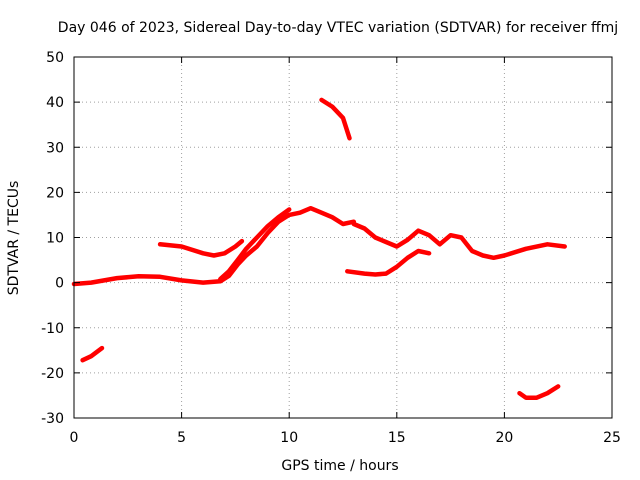 Image resolution: width=640 pixels, height=480 pixels. Describe the element at coordinates (52, 329) in the screenshot. I see `y-tick-label: -10` at that location.